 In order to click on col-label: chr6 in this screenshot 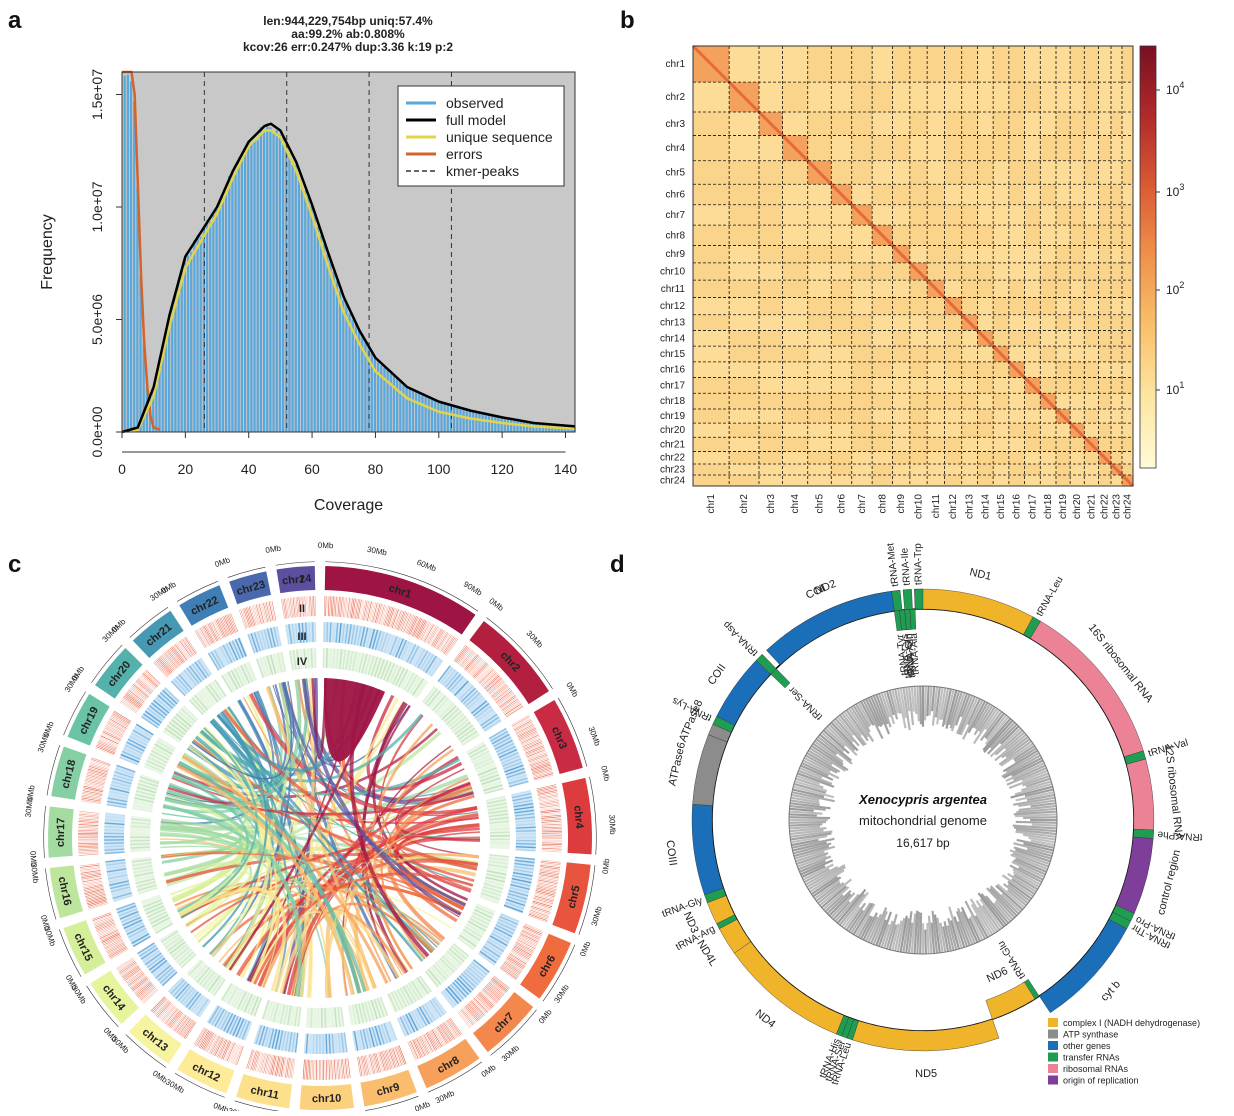, I will do `click(842, 504)`.